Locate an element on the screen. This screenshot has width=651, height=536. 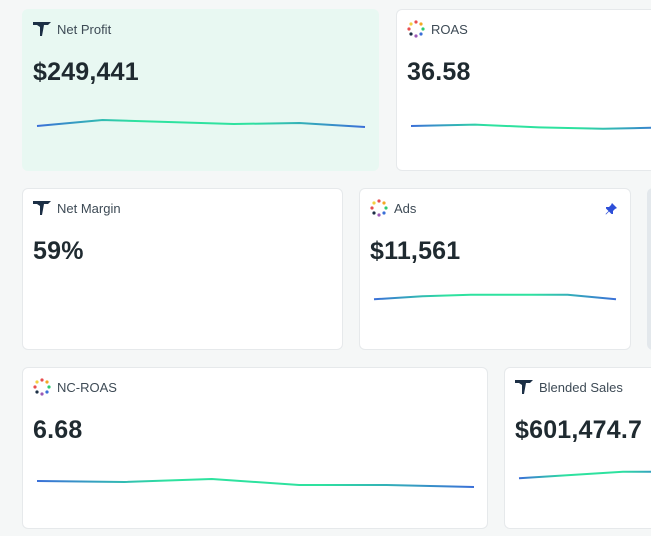
partial-metric-card is located at coordinates (649, 269).